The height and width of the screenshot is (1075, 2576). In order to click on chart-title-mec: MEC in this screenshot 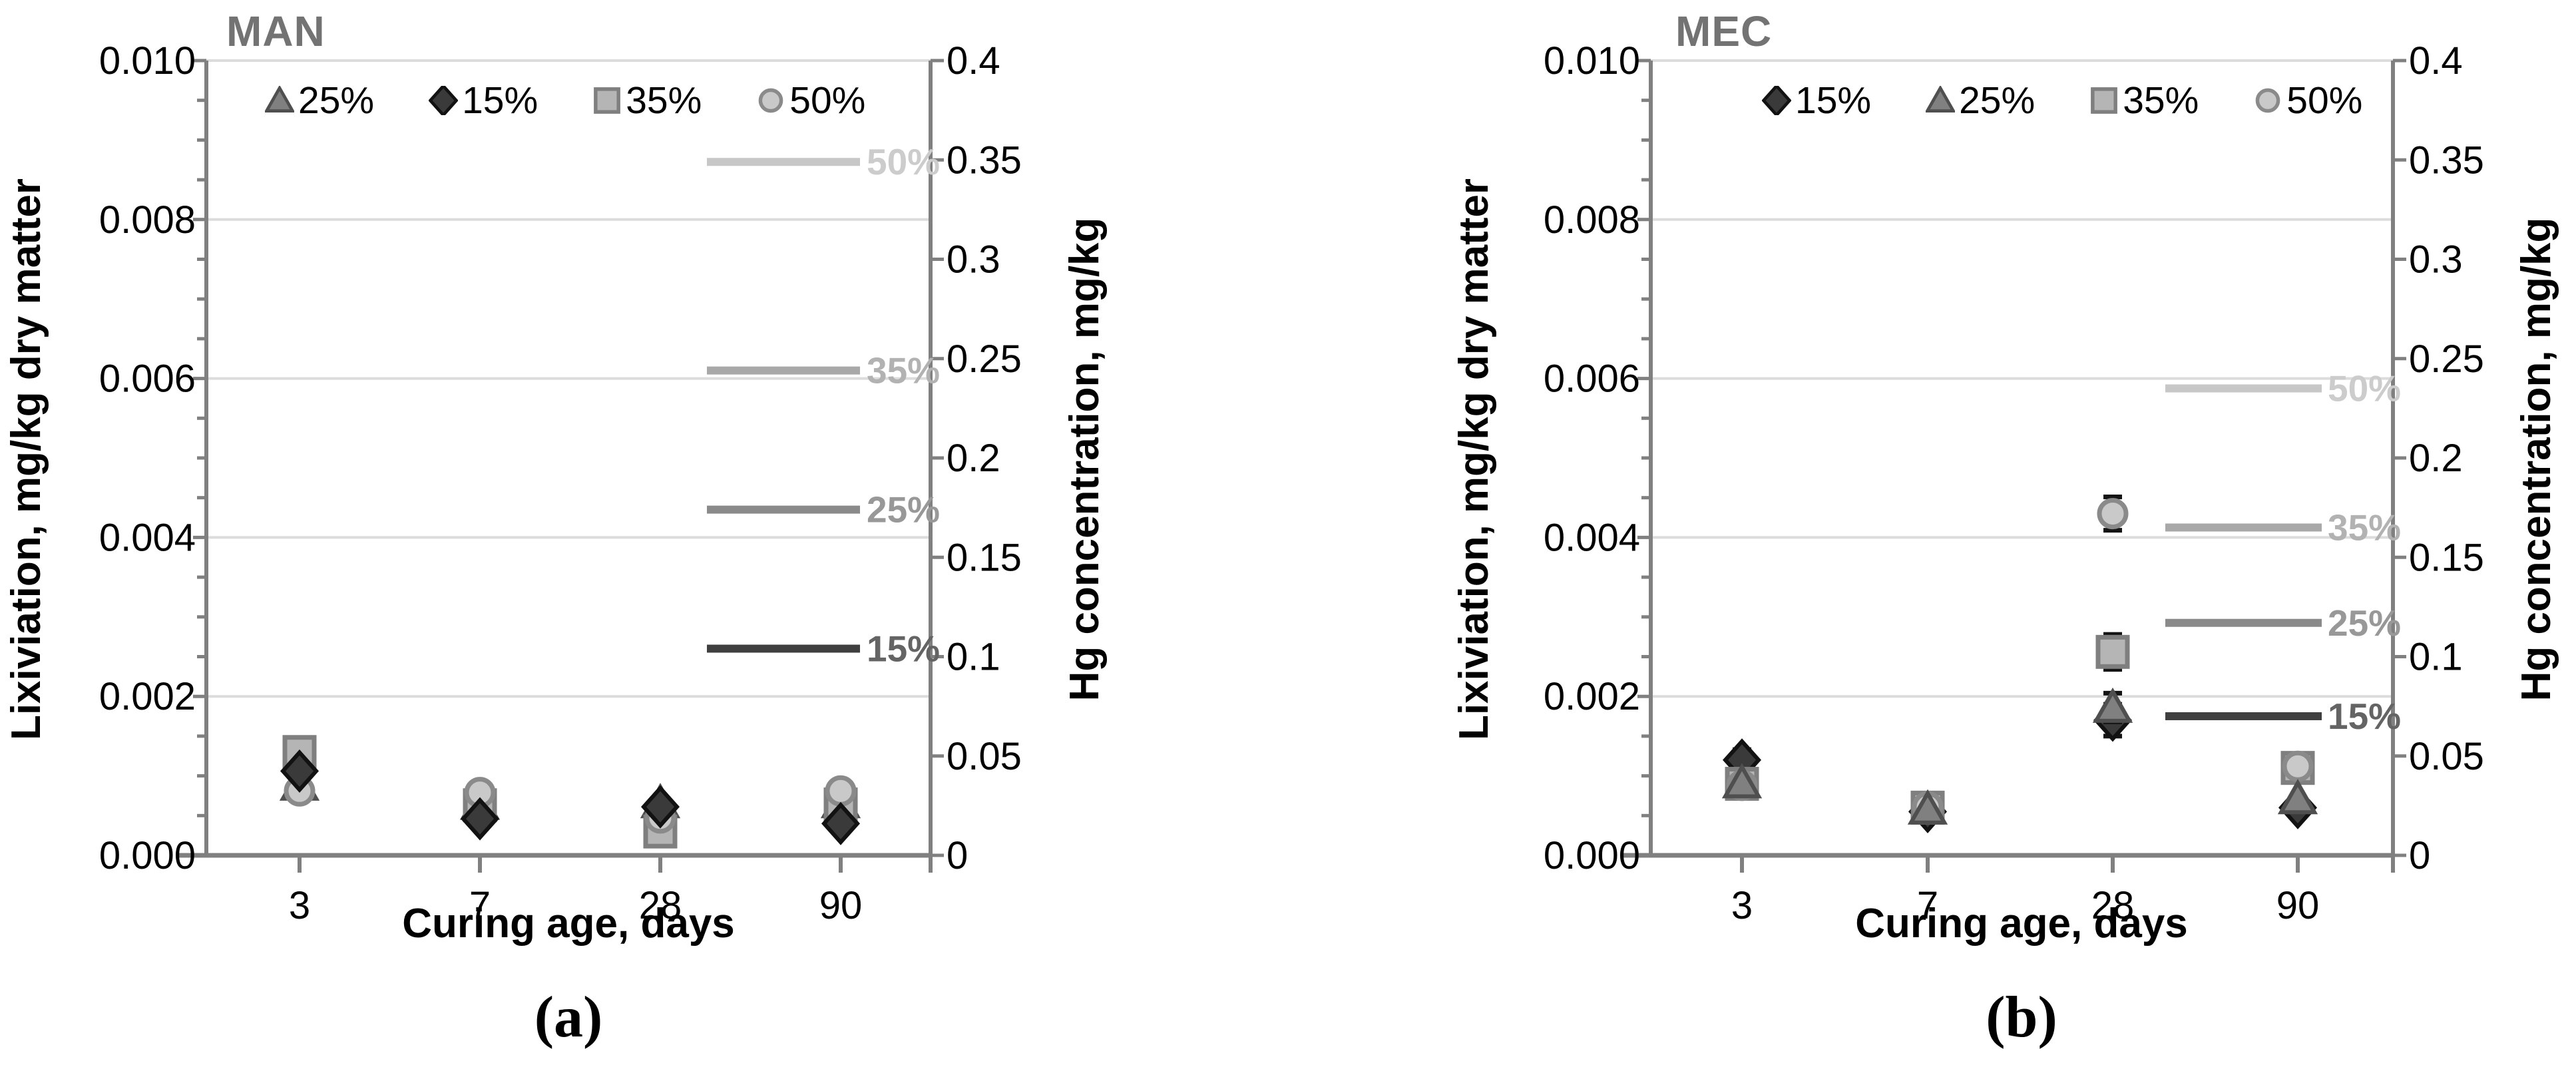, I will do `click(1724, 31)`.